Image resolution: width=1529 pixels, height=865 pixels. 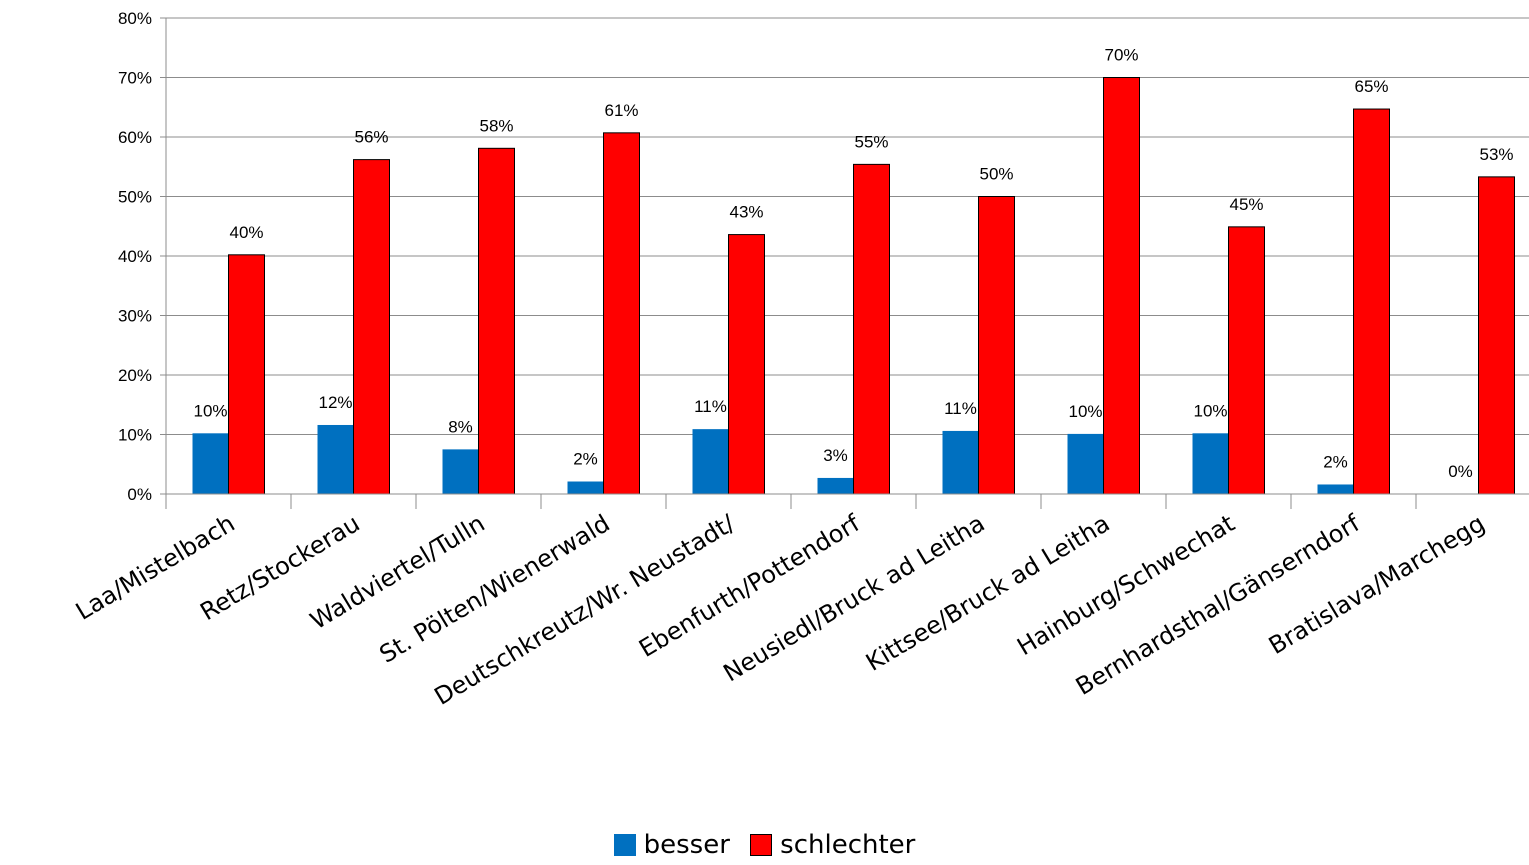 I want to click on data-label-schlechter: 53%, so click(x=1496, y=154).